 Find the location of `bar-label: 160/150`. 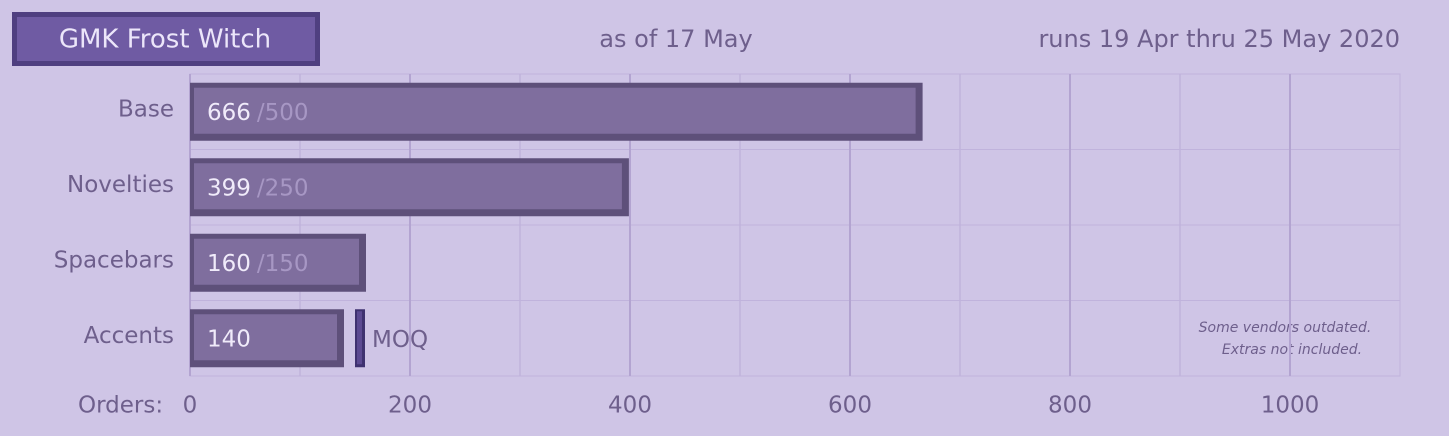

bar-label: 160/150 is located at coordinates (258, 263).